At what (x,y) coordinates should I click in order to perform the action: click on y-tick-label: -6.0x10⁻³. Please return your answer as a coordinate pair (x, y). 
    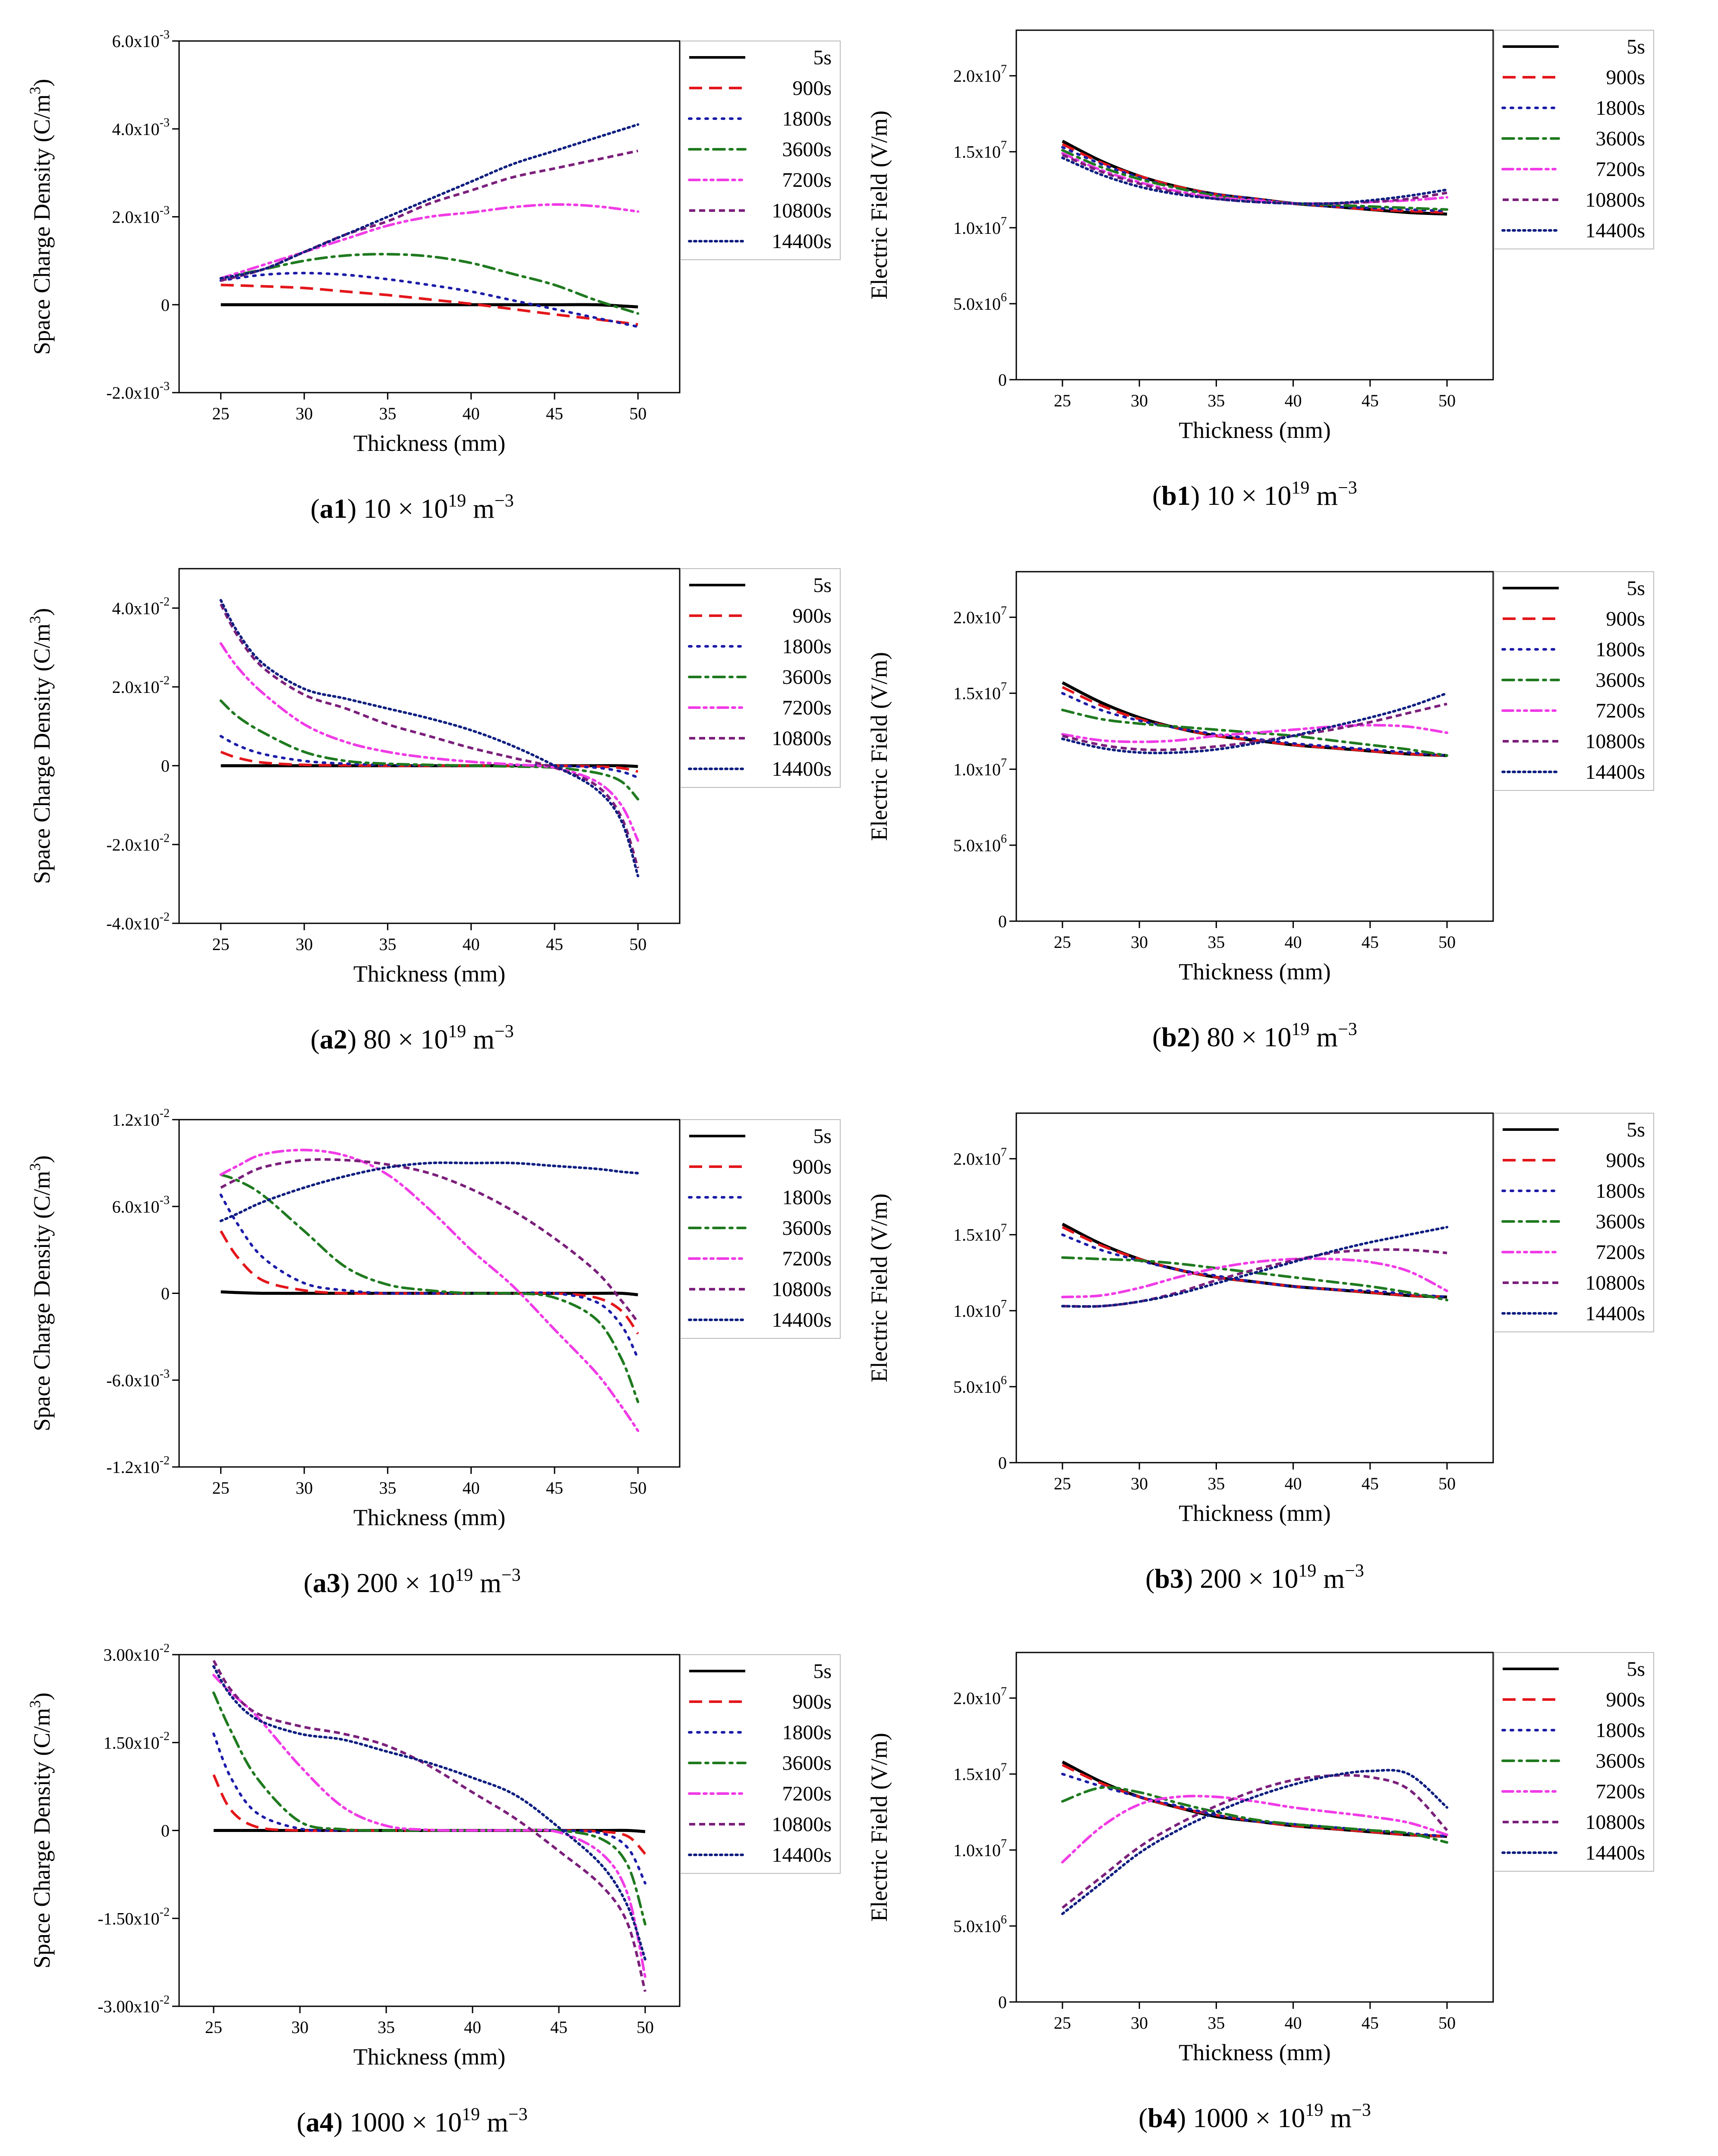
    Looking at the image, I should click on (138, 1378).